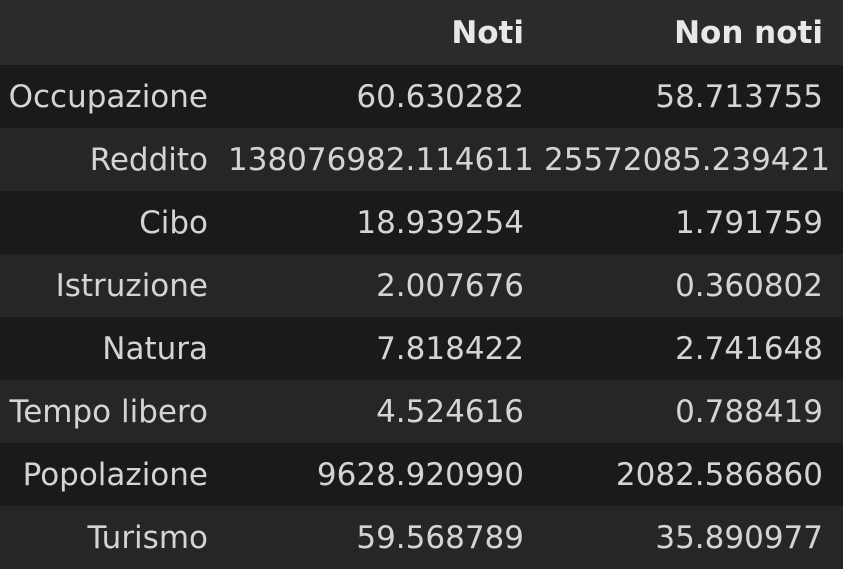 The image size is (843, 569). Describe the element at coordinates (440, 222) in the screenshot. I see `cell-noti: 18.939254` at that location.